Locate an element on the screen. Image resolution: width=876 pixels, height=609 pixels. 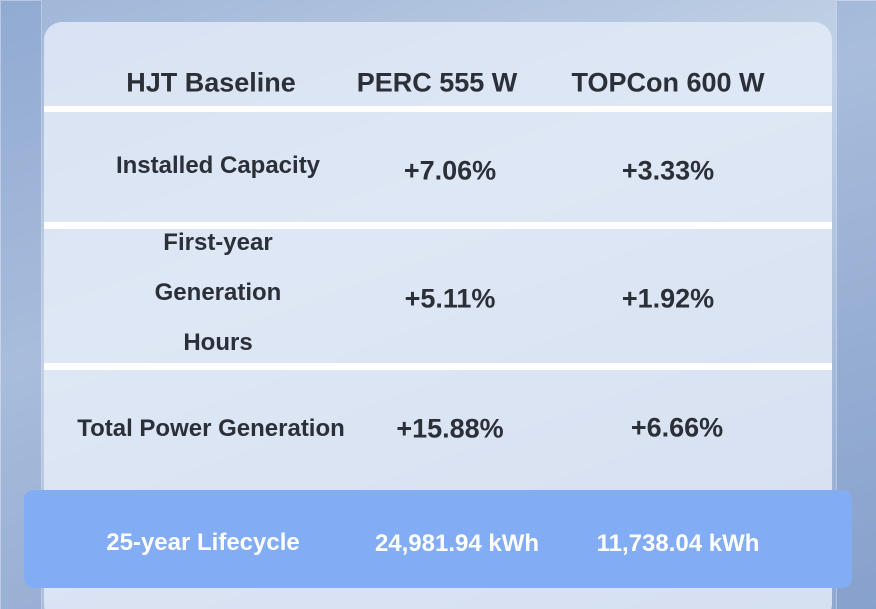
value-cell: +1.92% is located at coordinates (668, 298).